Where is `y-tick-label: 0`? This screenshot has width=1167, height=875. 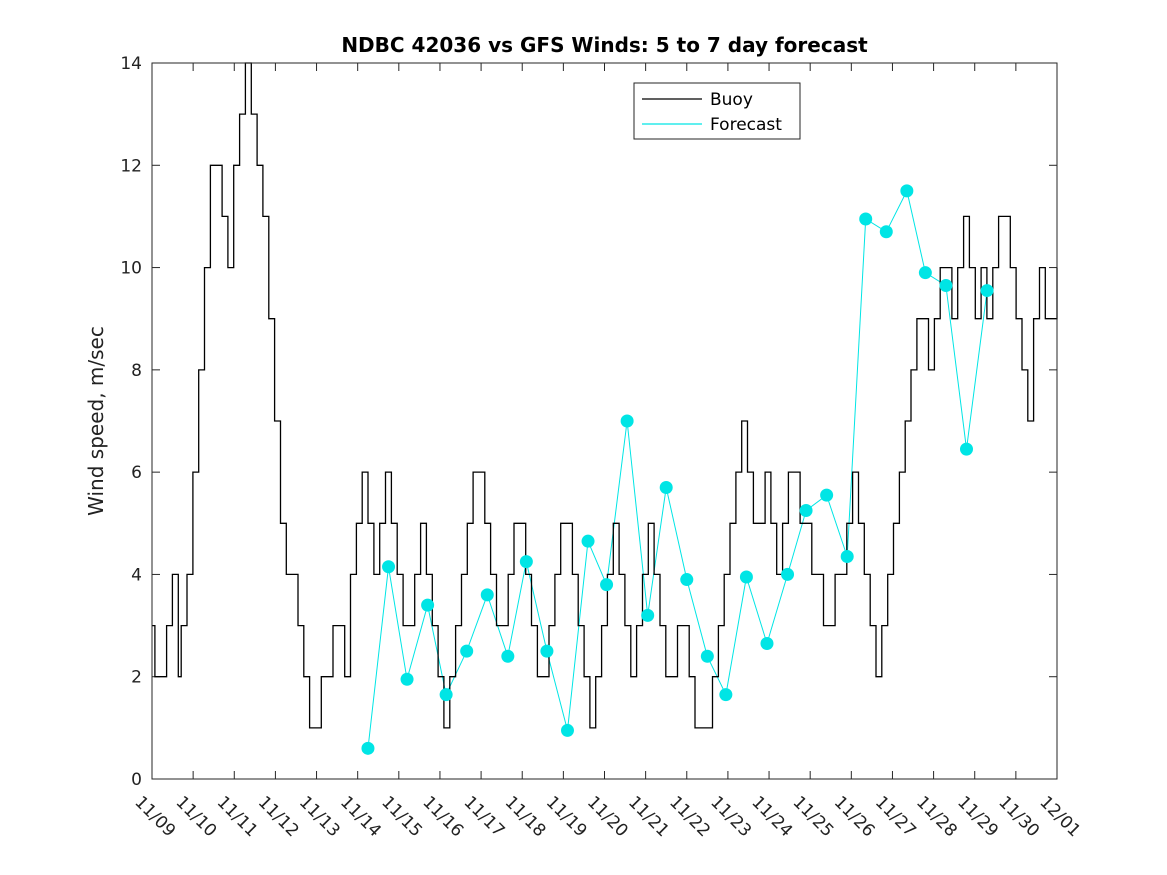
y-tick-label: 0 is located at coordinates (136, 780).